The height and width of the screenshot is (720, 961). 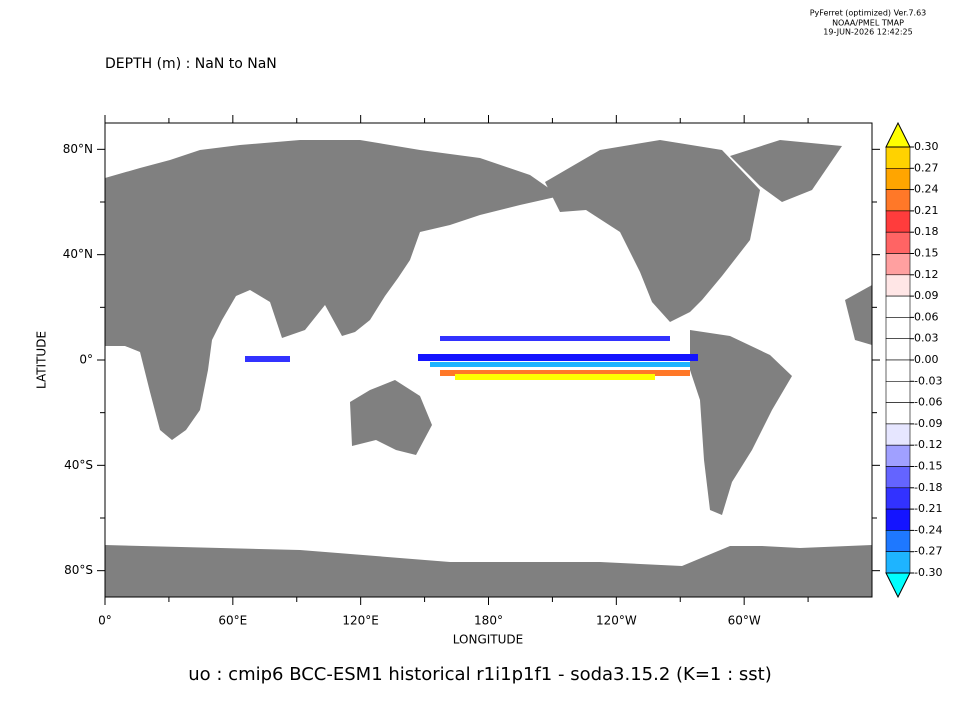 I want to click on x-tick-label: 180°, so click(x=488, y=621).